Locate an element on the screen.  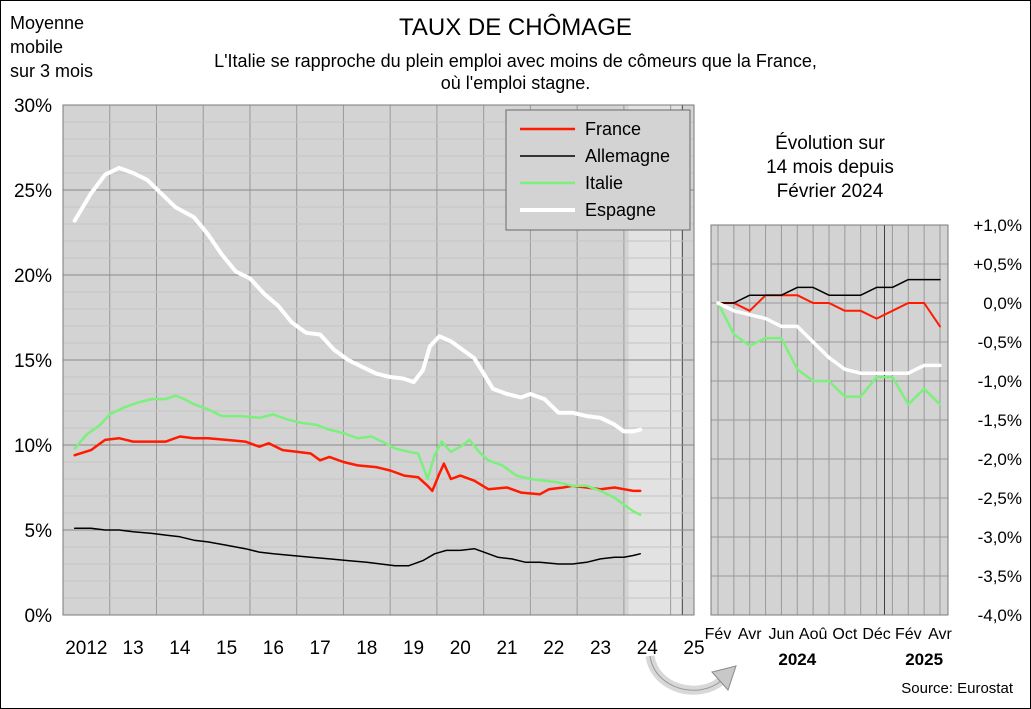
inset-series-line-italie is located at coordinates (829, 353).